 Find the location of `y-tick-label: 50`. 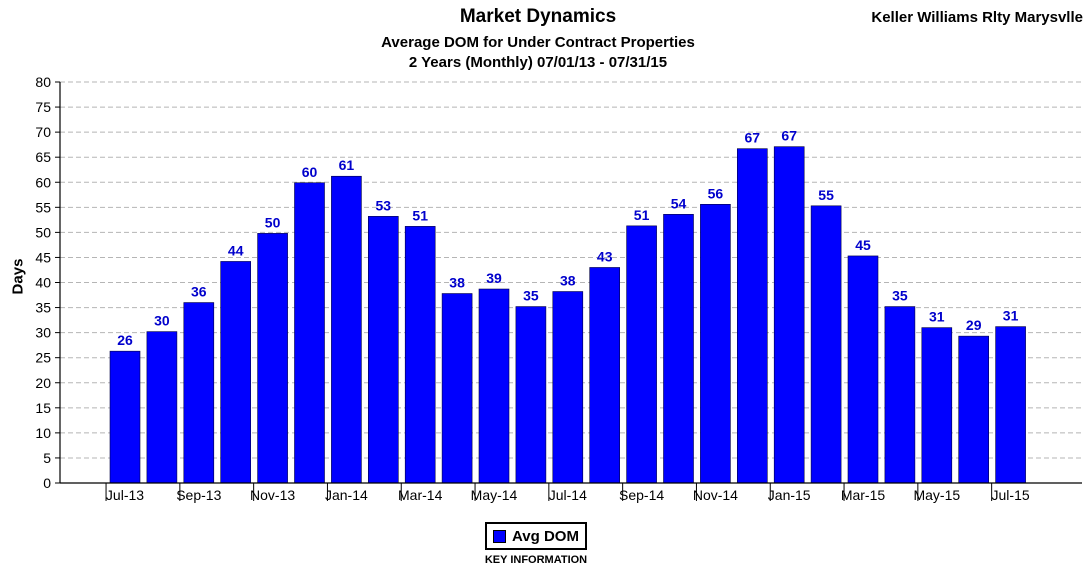

y-tick-label: 50 is located at coordinates (43, 232).